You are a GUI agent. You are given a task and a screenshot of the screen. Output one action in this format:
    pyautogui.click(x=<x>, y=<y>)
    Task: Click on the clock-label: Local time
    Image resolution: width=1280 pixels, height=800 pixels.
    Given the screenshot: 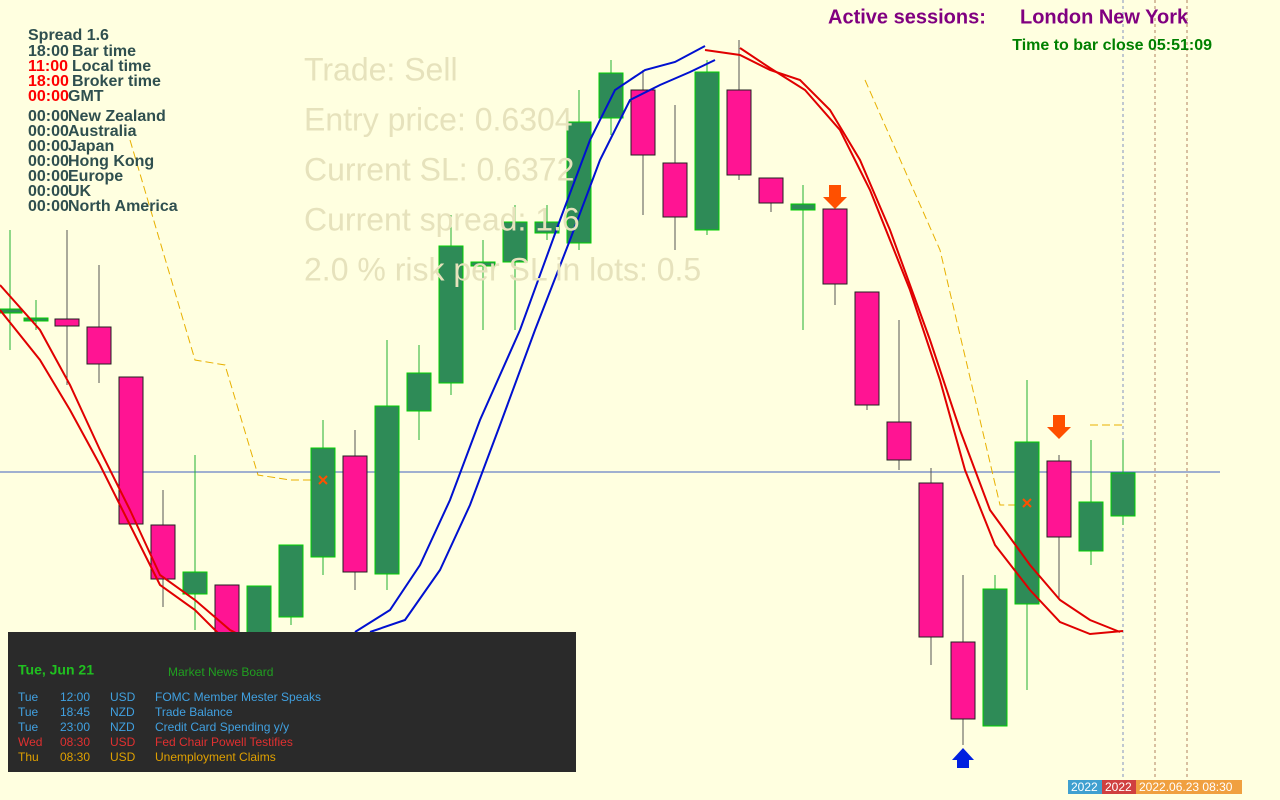 What is the action you would take?
    pyautogui.click(x=111, y=66)
    